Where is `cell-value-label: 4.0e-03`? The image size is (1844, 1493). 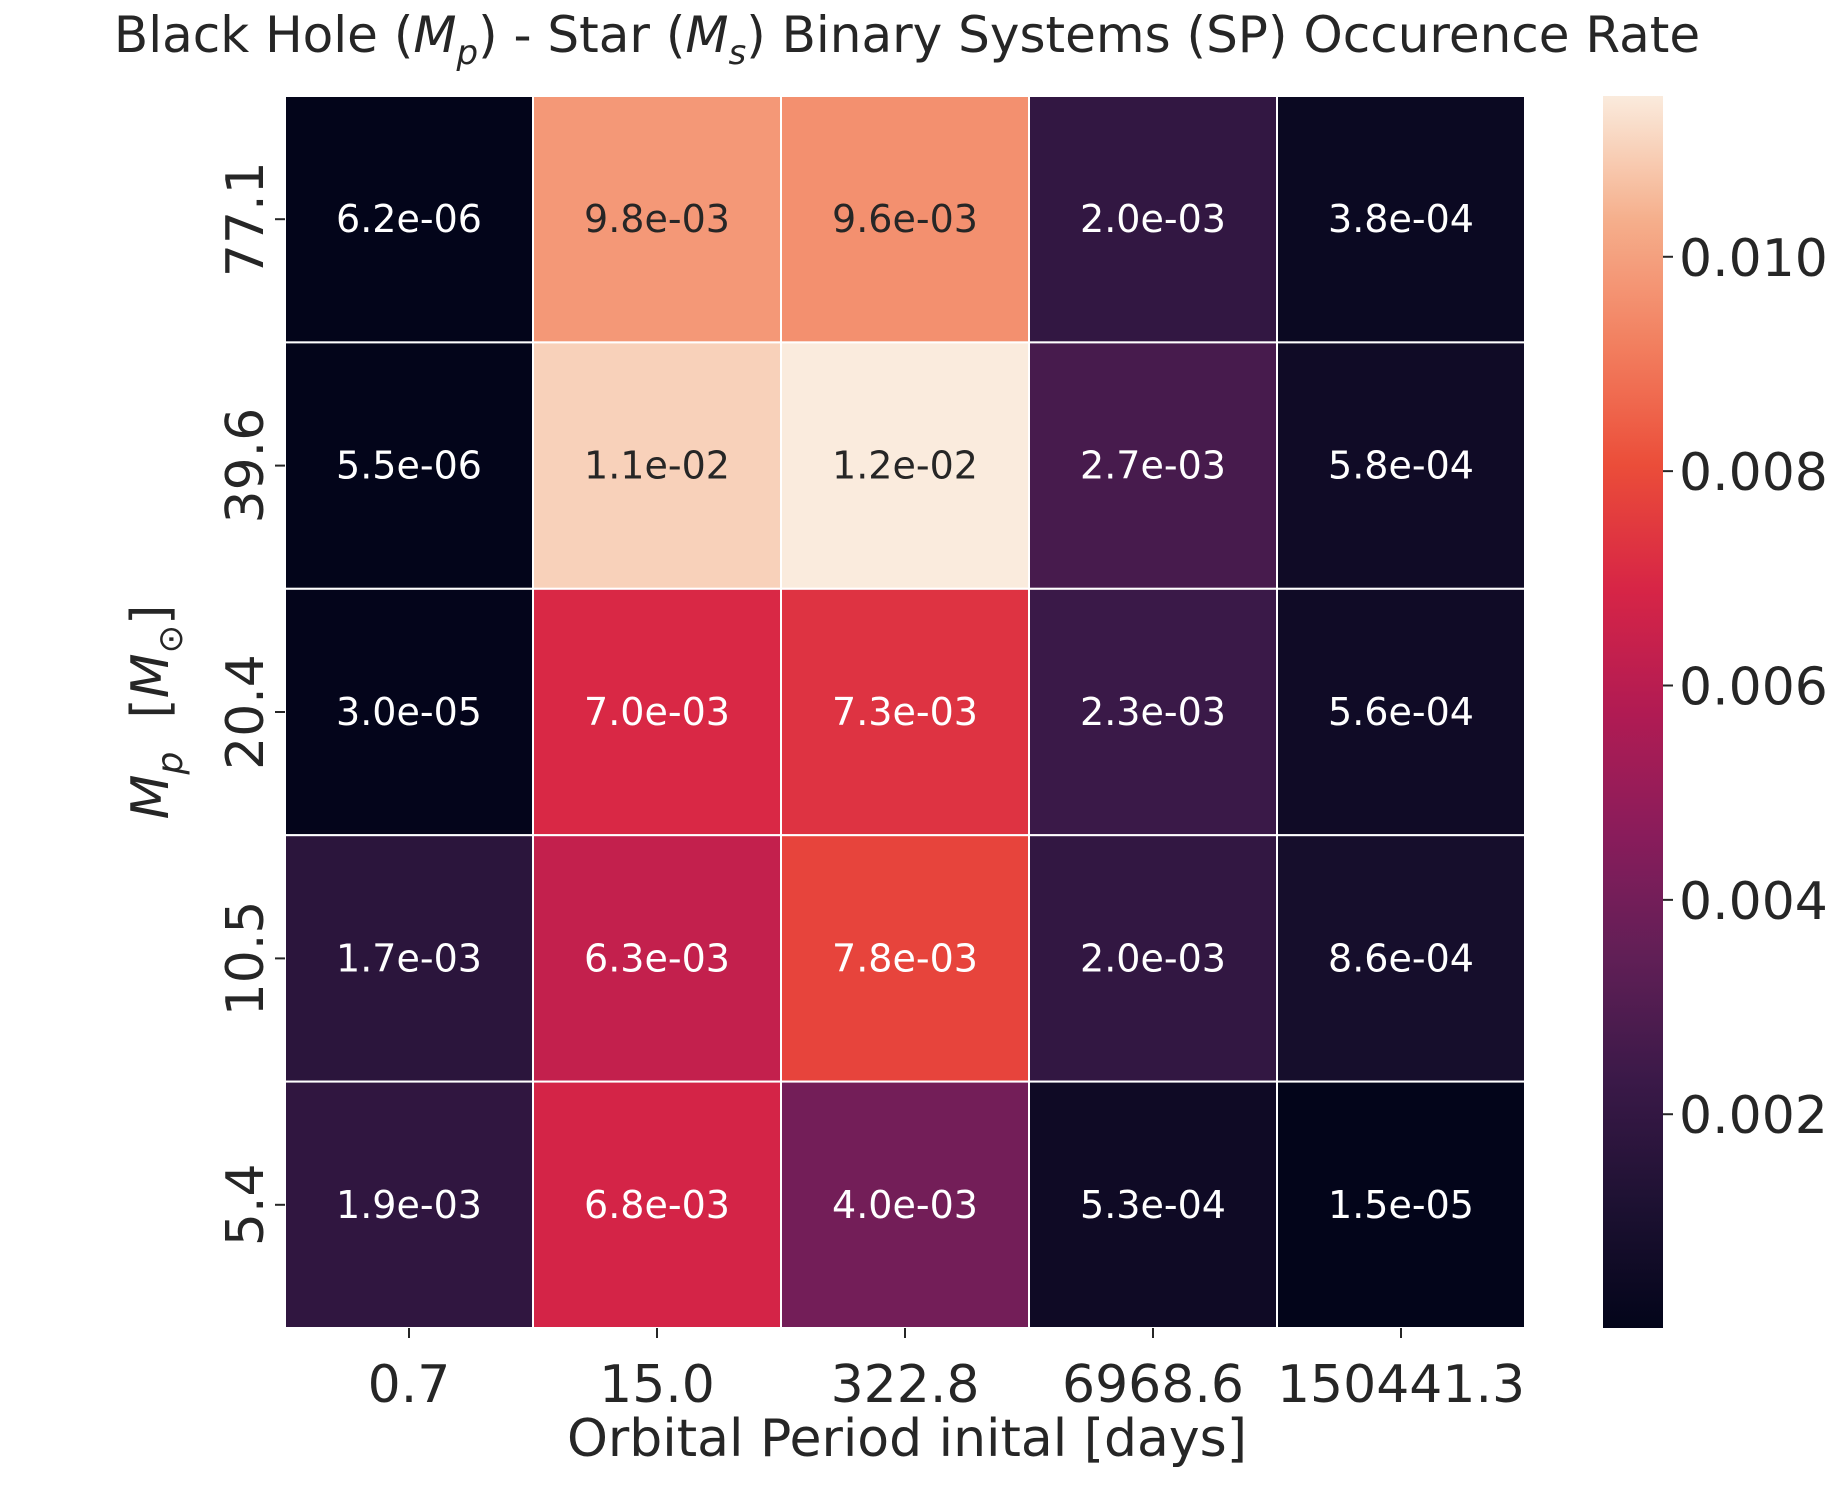 cell-value-label: 4.0e-03 is located at coordinates (905, 1205).